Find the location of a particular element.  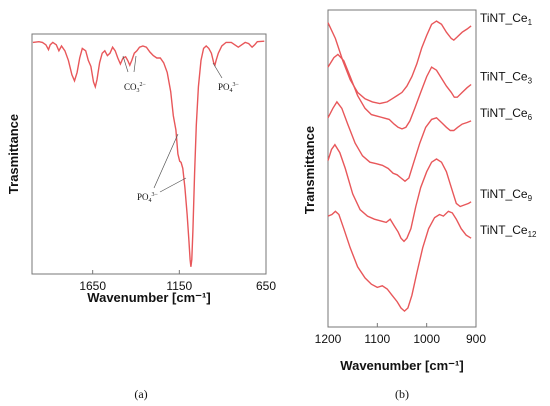

legend-label-ce6: TiNT_Ce6 is located at coordinates (506, 114).